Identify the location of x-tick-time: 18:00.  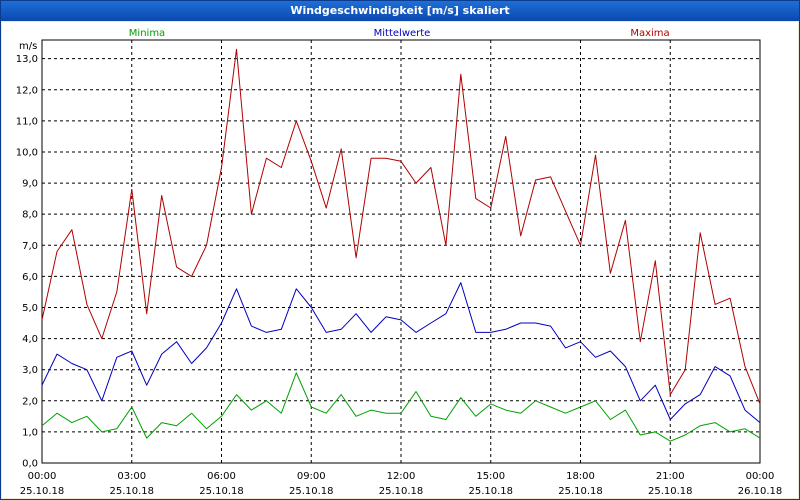
(580, 476).